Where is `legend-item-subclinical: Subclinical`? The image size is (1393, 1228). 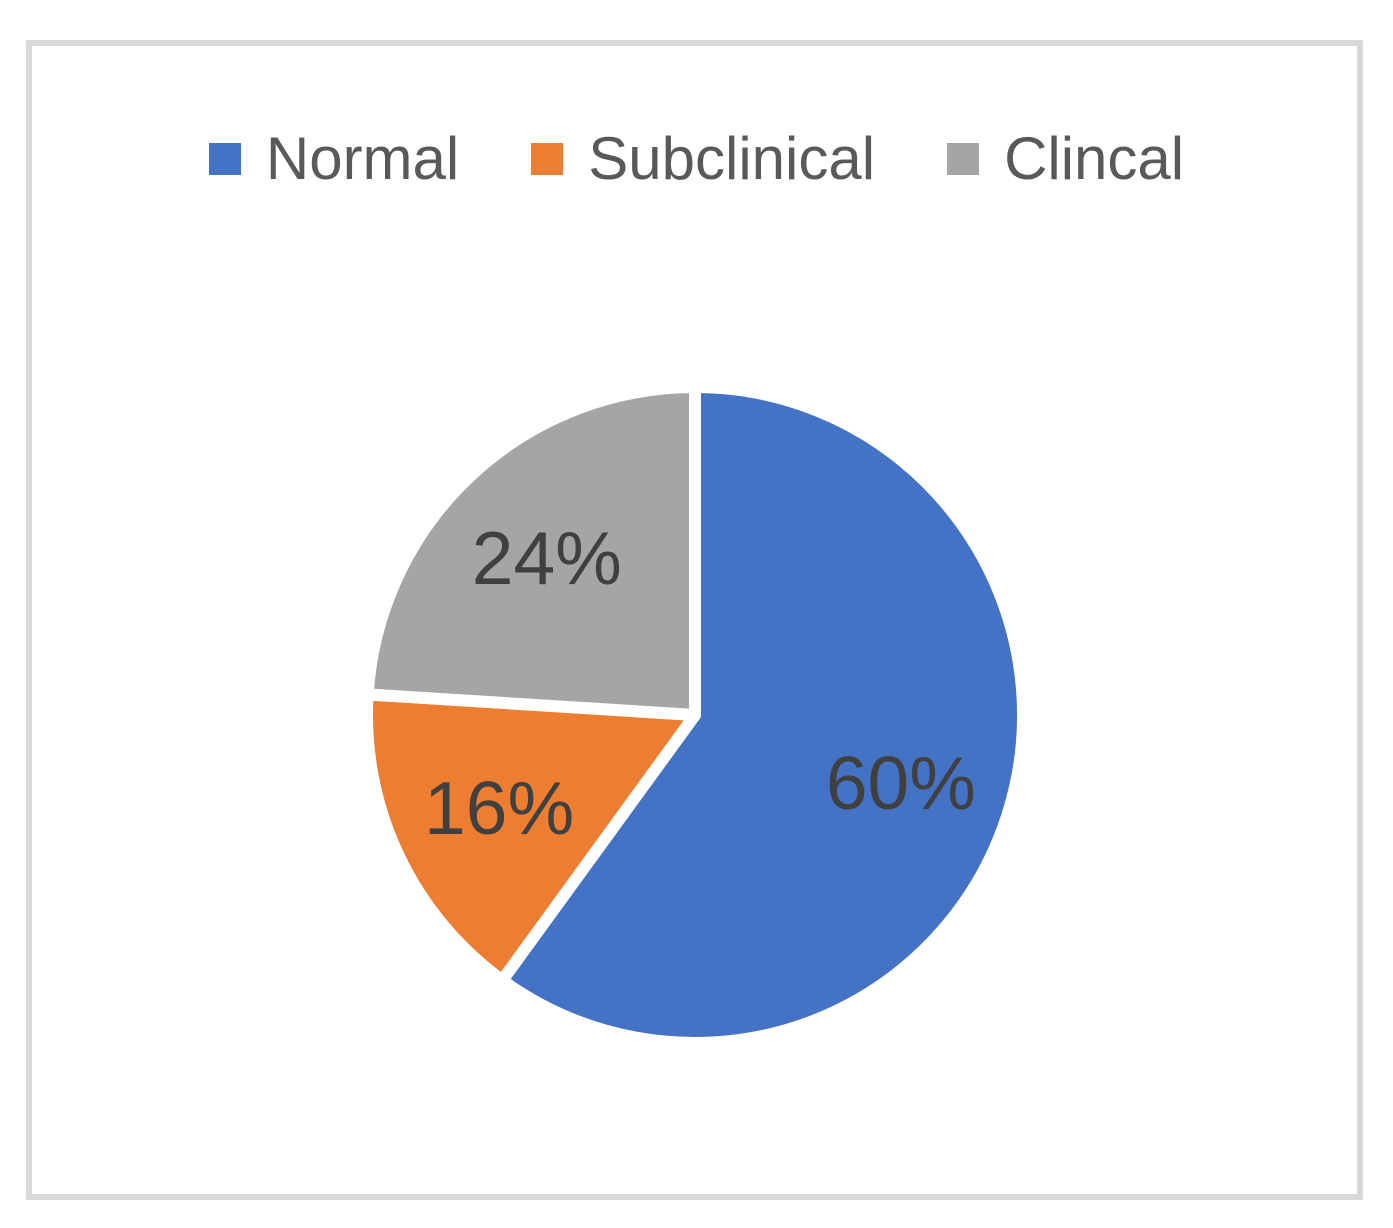
legend-item-subclinical: Subclinical is located at coordinates (703, 158).